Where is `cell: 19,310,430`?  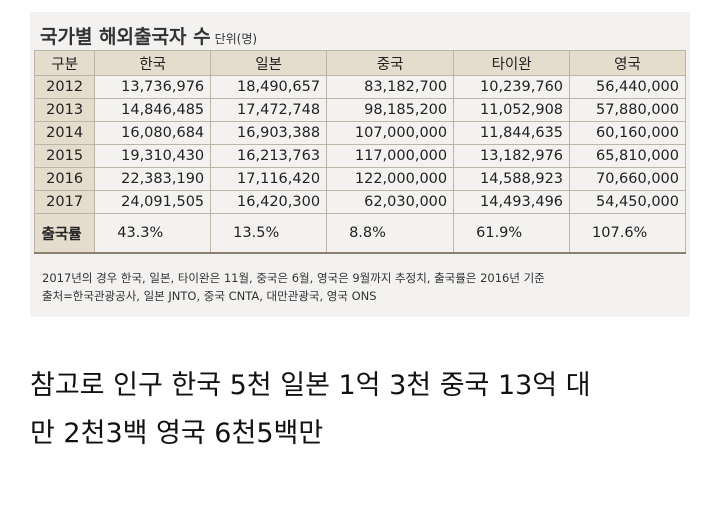 cell: 19,310,430 is located at coordinates (153, 156).